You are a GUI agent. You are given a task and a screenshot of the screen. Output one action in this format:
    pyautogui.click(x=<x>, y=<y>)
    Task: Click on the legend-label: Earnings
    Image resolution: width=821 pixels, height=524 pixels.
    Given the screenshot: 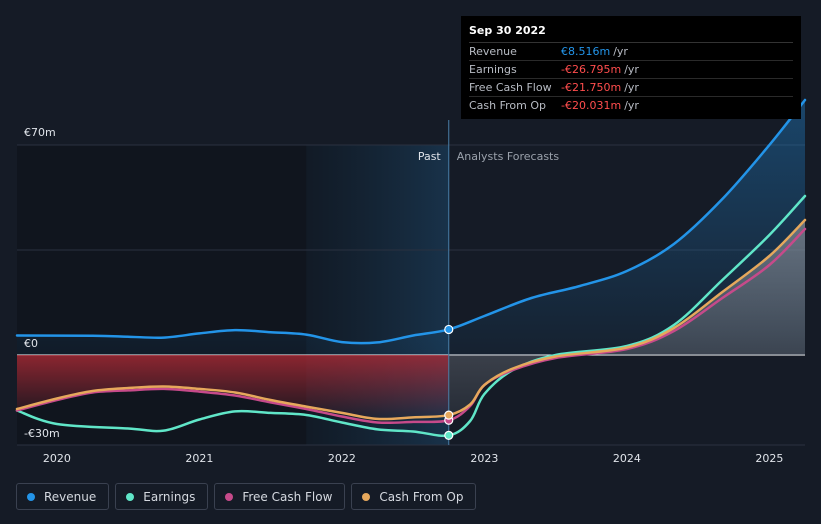 What is the action you would take?
    pyautogui.click(x=169, y=496)
    